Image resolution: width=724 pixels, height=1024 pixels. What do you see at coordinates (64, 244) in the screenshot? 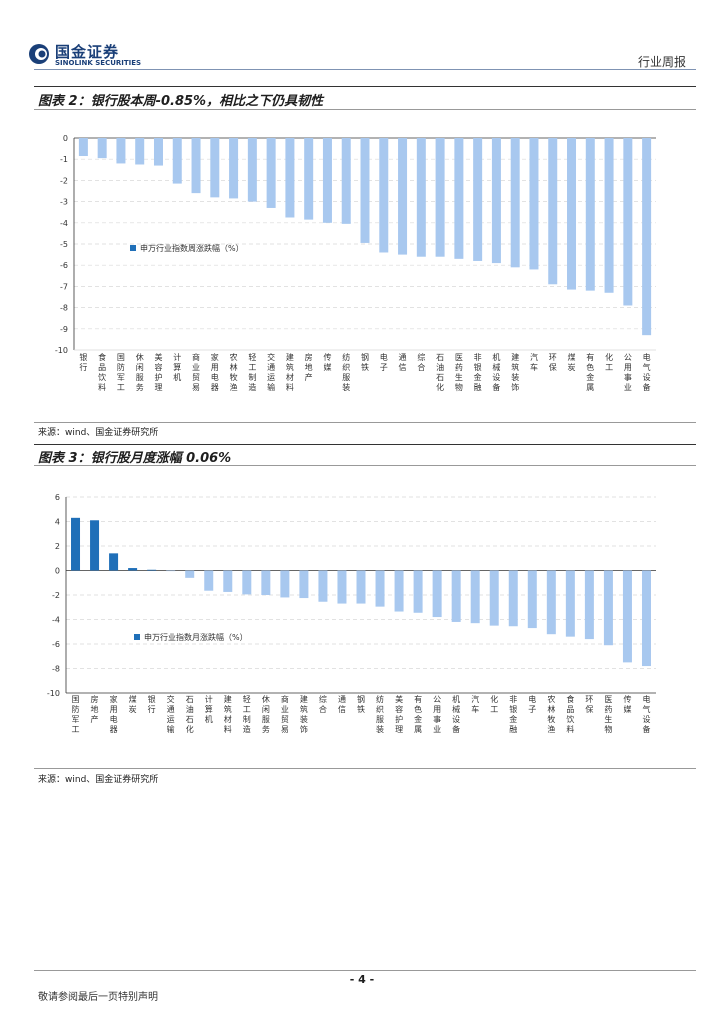
I see `y-tick-label: -5` at bounding box center [64, 244].